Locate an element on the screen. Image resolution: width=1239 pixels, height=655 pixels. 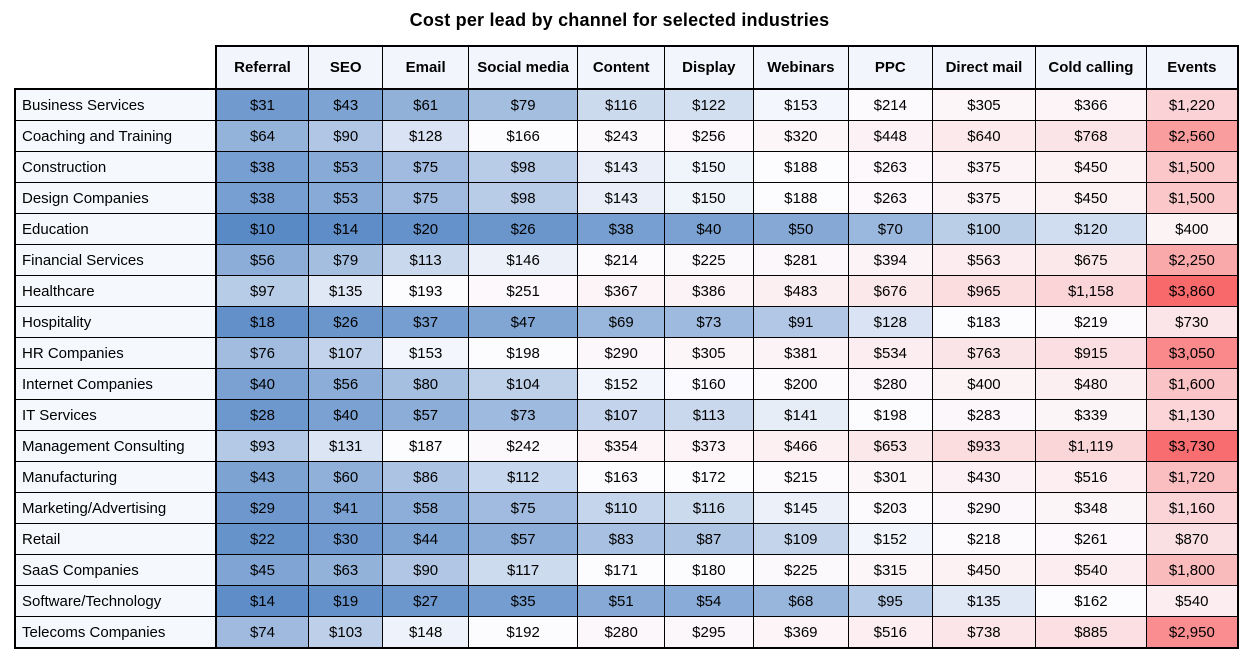
cost-cell: $188 is located at coordinates (800, 198).